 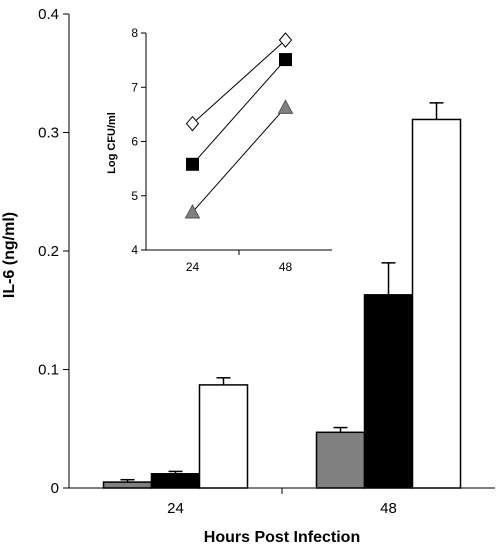 What do you see at coordinates (48, 370) in the screenshot?
I see `main-y-tick-label: 0.1` at bounding box center [48, 370].